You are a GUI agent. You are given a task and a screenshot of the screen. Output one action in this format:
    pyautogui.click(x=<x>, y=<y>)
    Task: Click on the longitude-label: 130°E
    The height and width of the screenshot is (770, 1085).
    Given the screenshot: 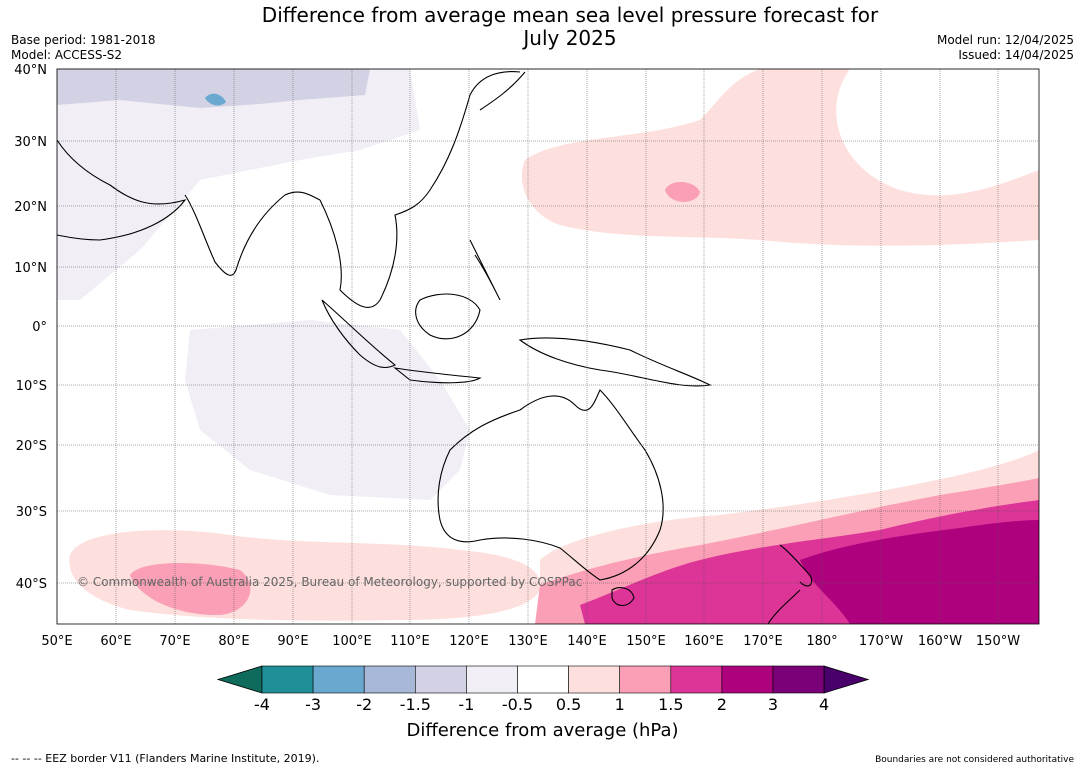 What is the action you would take?
    pyautogui.click(x=528, y=641)
    